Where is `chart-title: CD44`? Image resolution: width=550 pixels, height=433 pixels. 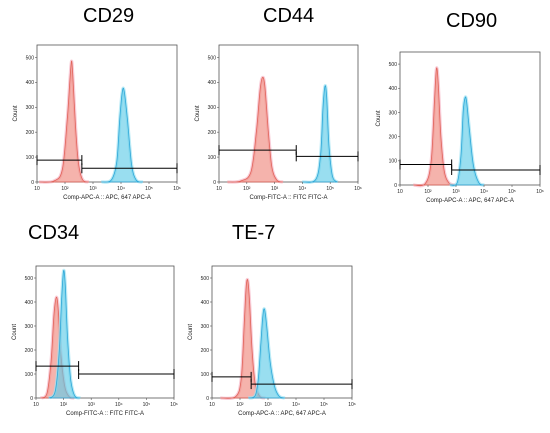 chart-title: CD44 is located at coordinates (289, 16).